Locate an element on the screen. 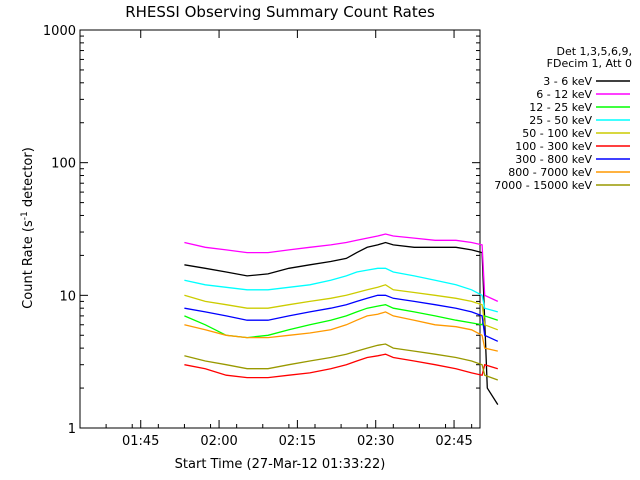  x-tick-label: 01:45 is located at coordinates (140, 441).